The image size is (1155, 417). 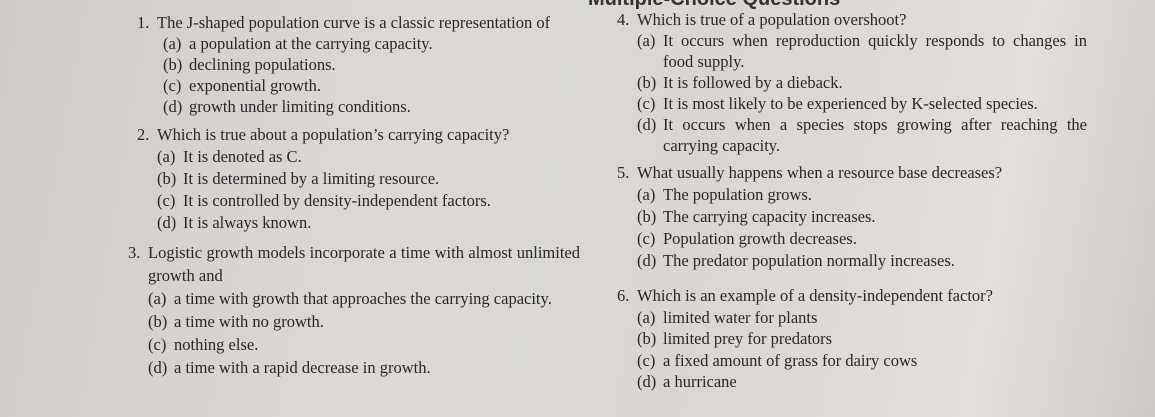 What do you see at coordinates (143, 22) in the screenshot?
I see `question-number: 1.` at bounding box center [143, 22].